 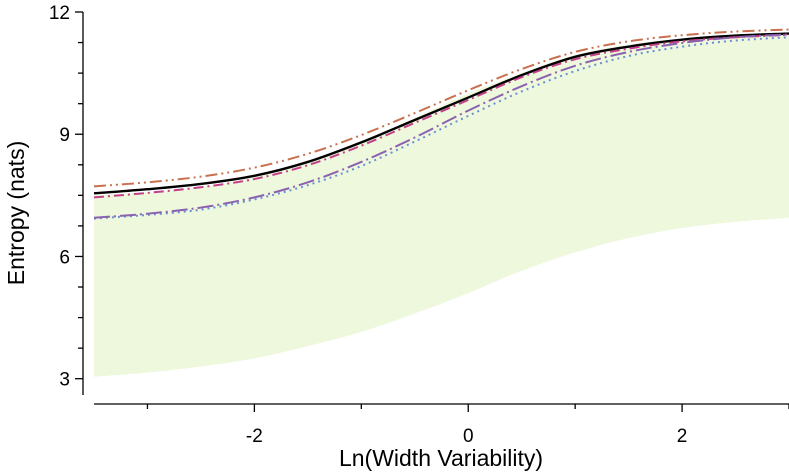 I want to click on x-axis-title: Ln(Width Variability), so click(x=441, y=458).